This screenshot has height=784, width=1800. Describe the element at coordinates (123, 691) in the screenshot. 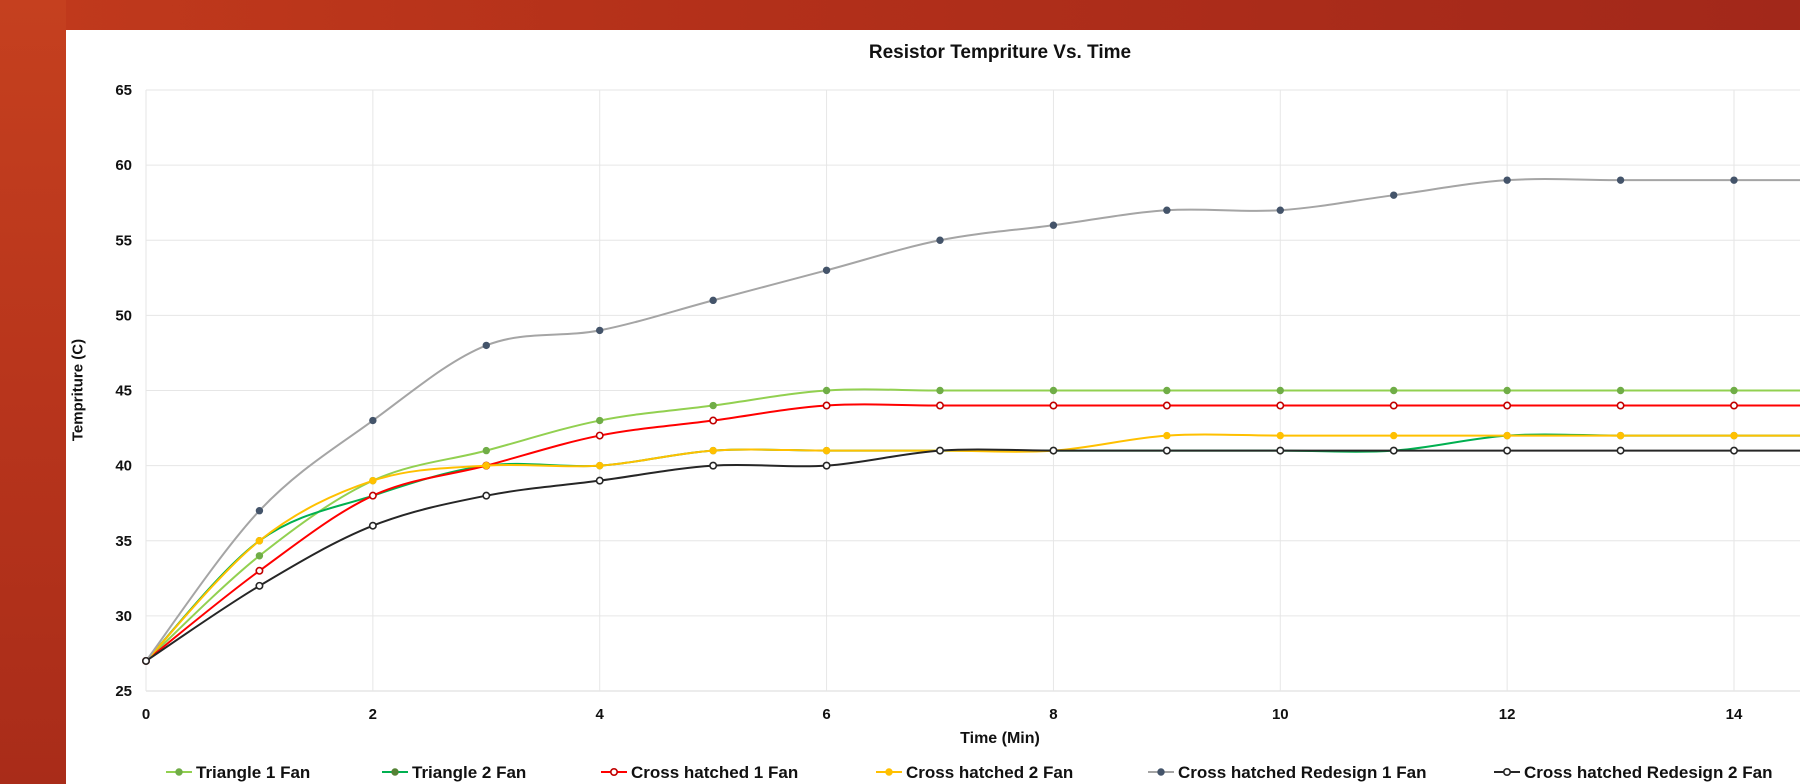

I see `y-tick-label: 25` at that location.